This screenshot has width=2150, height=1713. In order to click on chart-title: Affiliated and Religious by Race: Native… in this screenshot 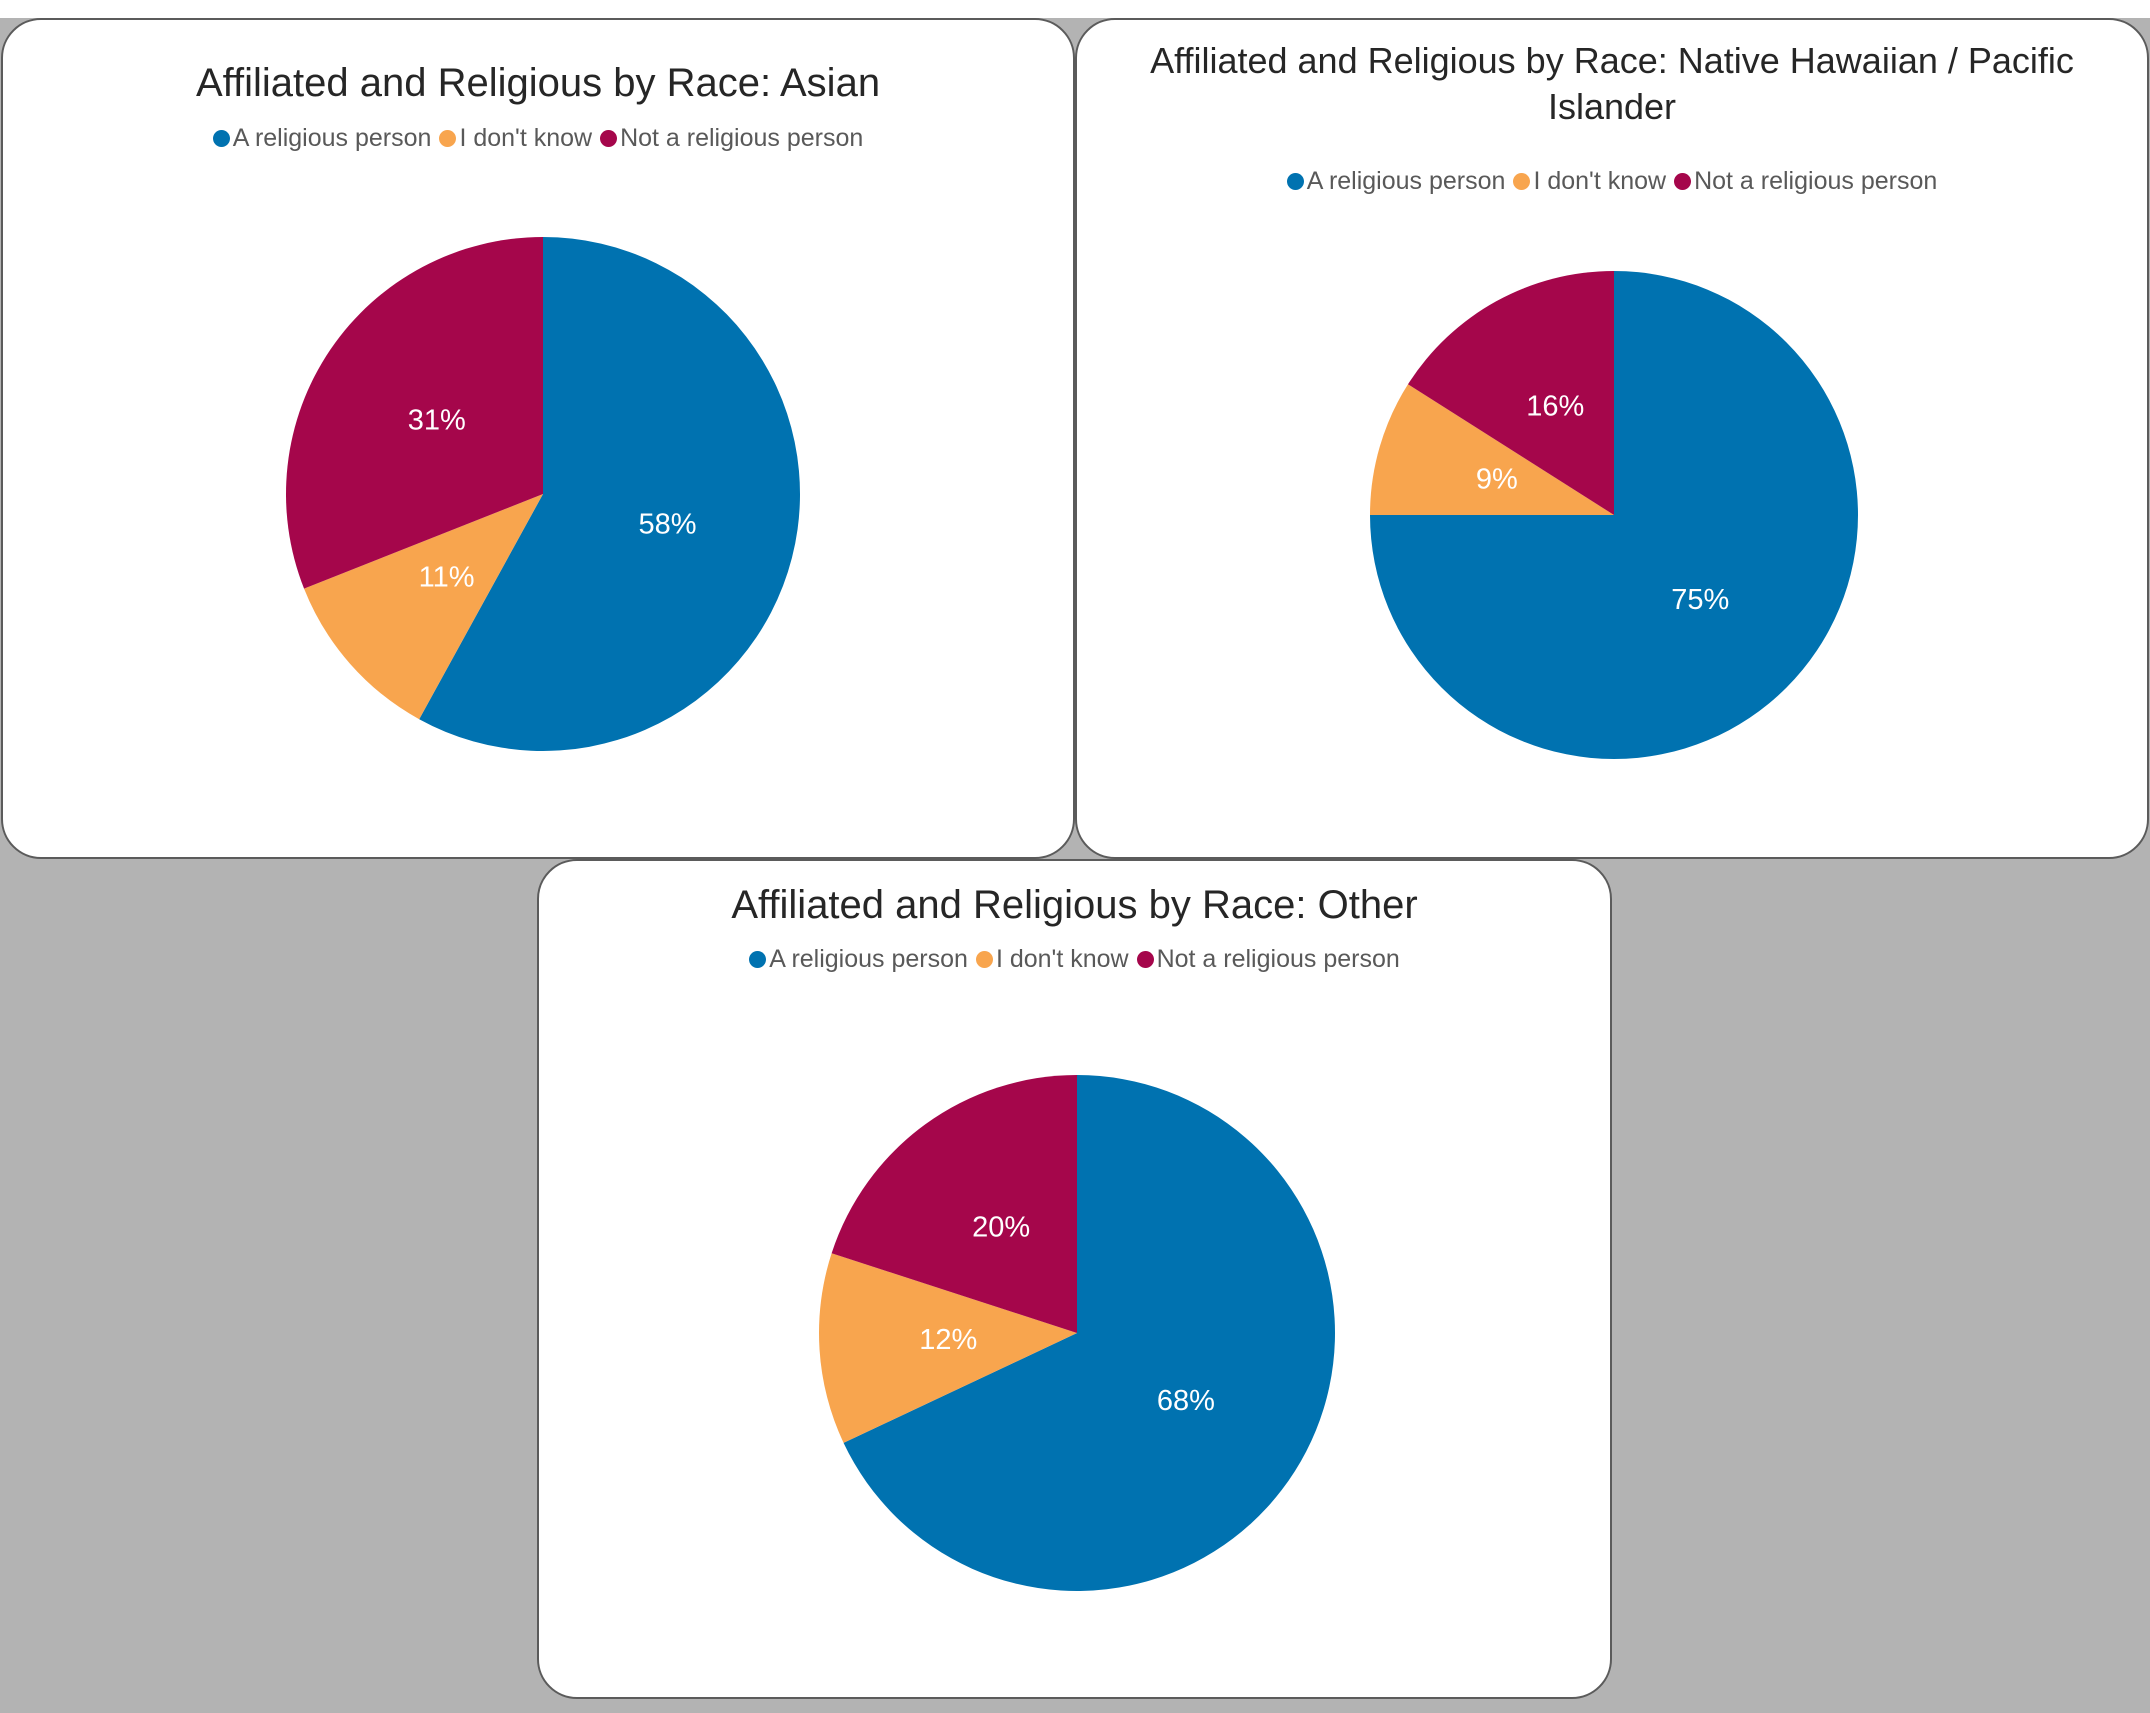, I will do `click(1612, 83)`.